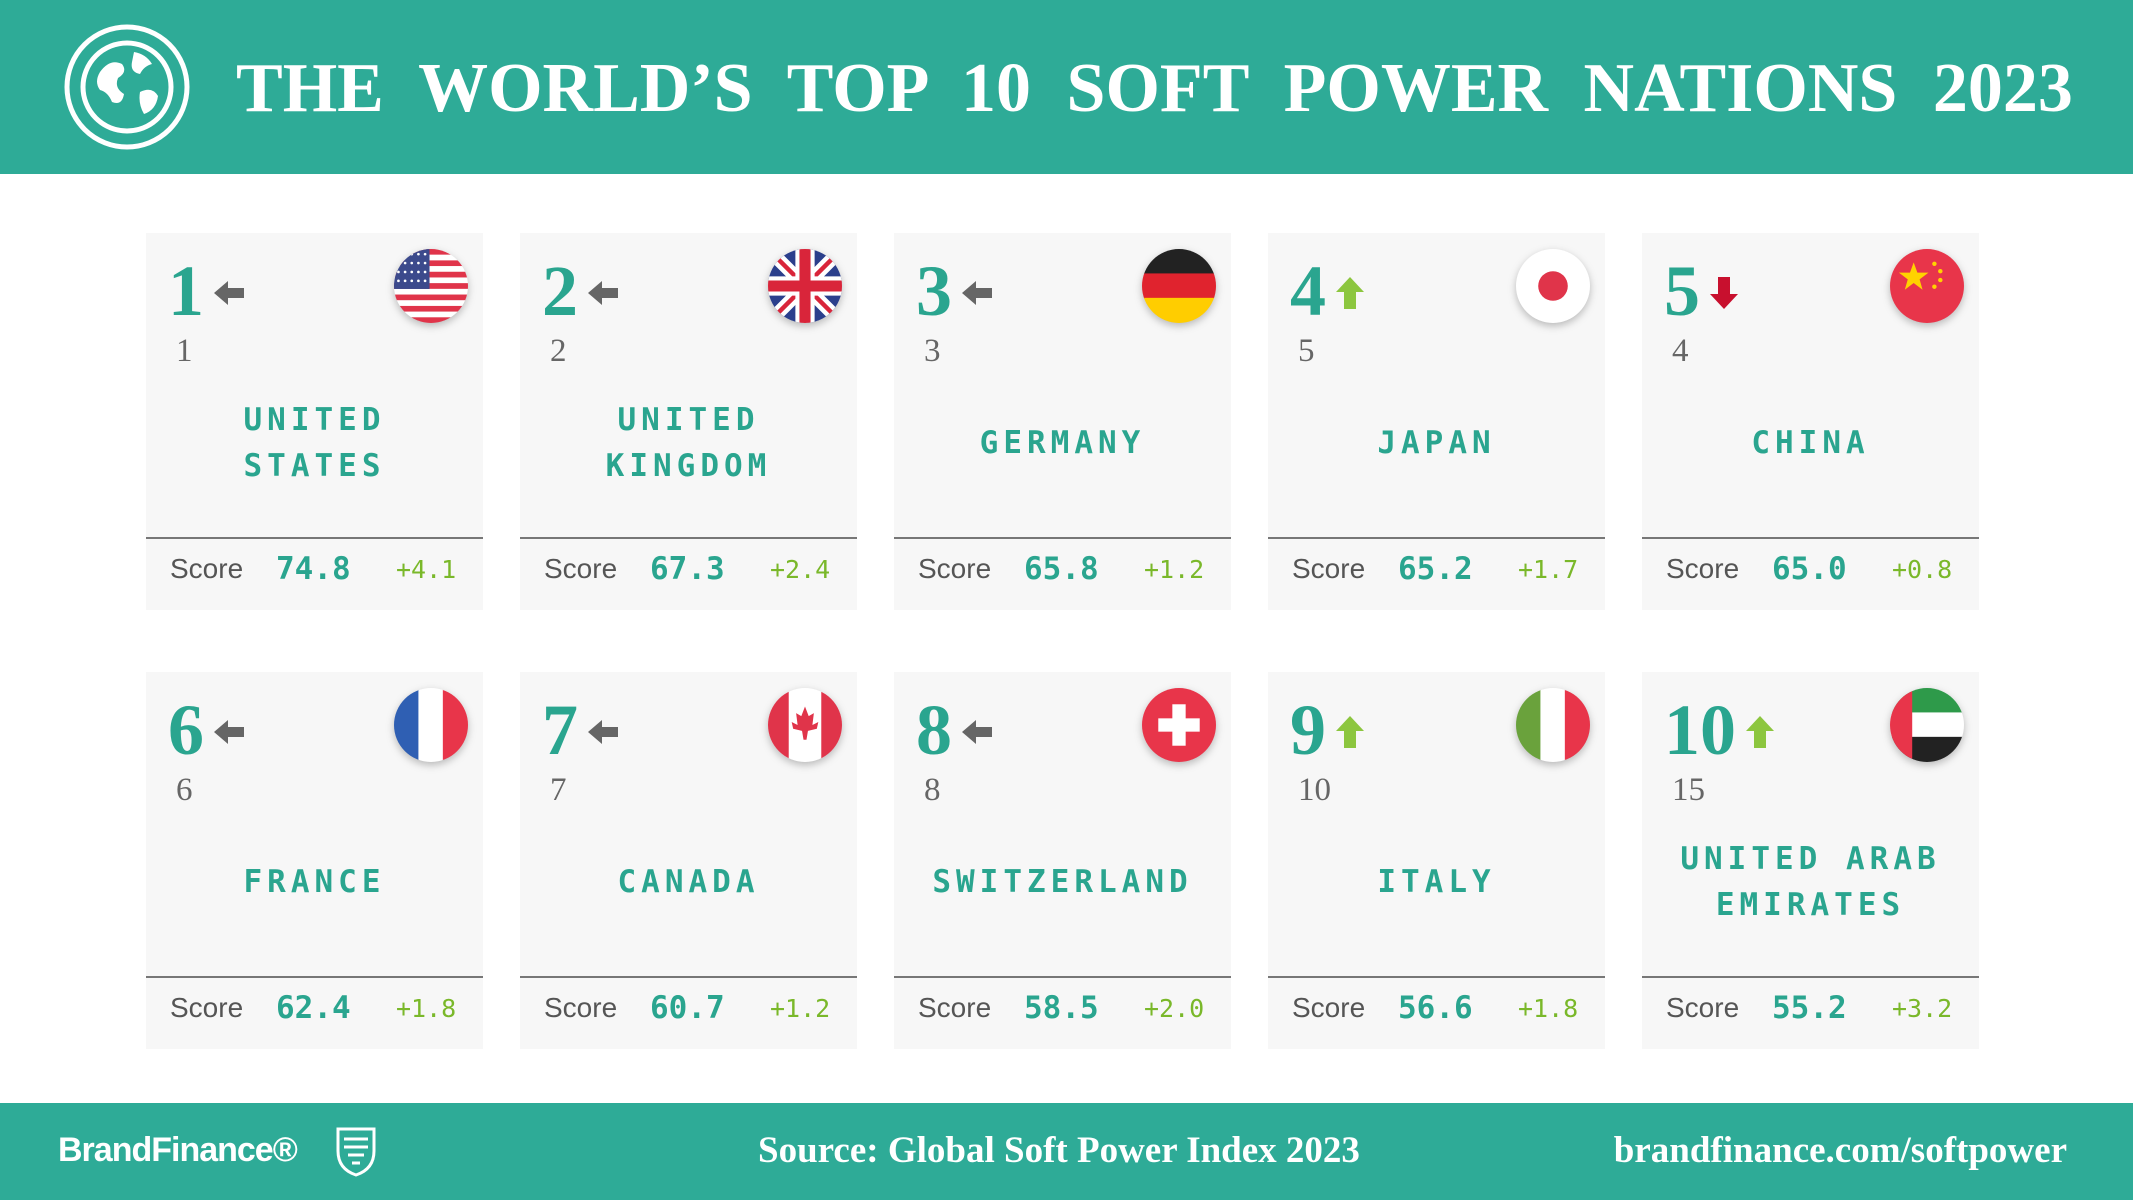 This screenshot has height=1200, width=2133. I want to click on rank: 3, so click(934, 291).